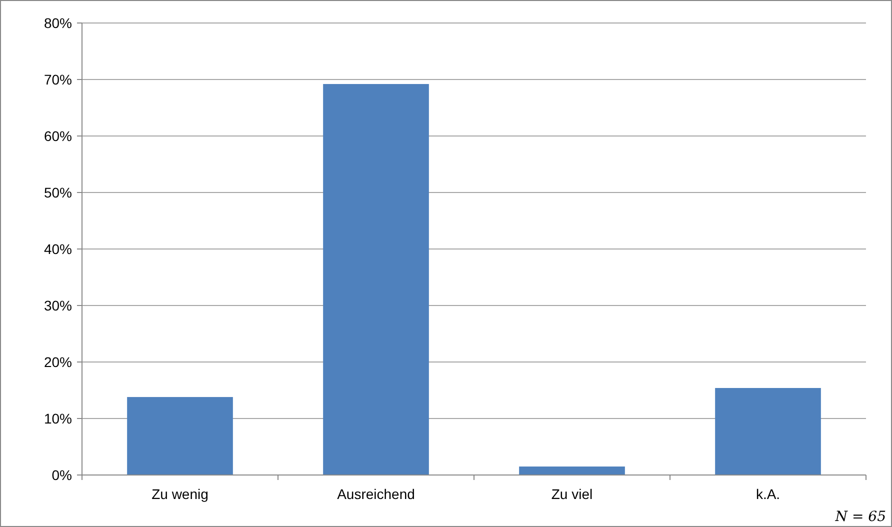 This screenshot has height=527, width=892. Describe the element at coordinates (62, 474) in the screenshot. I see `y-tick-label: 0%` at that location.